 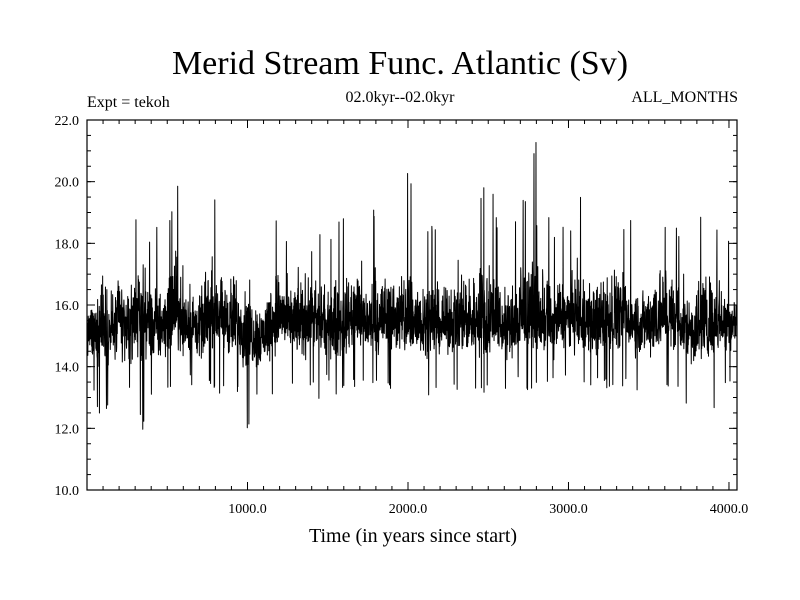 What do you see at coordinates (128, 102) in the screenshot?
I see `experiment-label: Expt = tekoh` at bounding box center [128, 102].